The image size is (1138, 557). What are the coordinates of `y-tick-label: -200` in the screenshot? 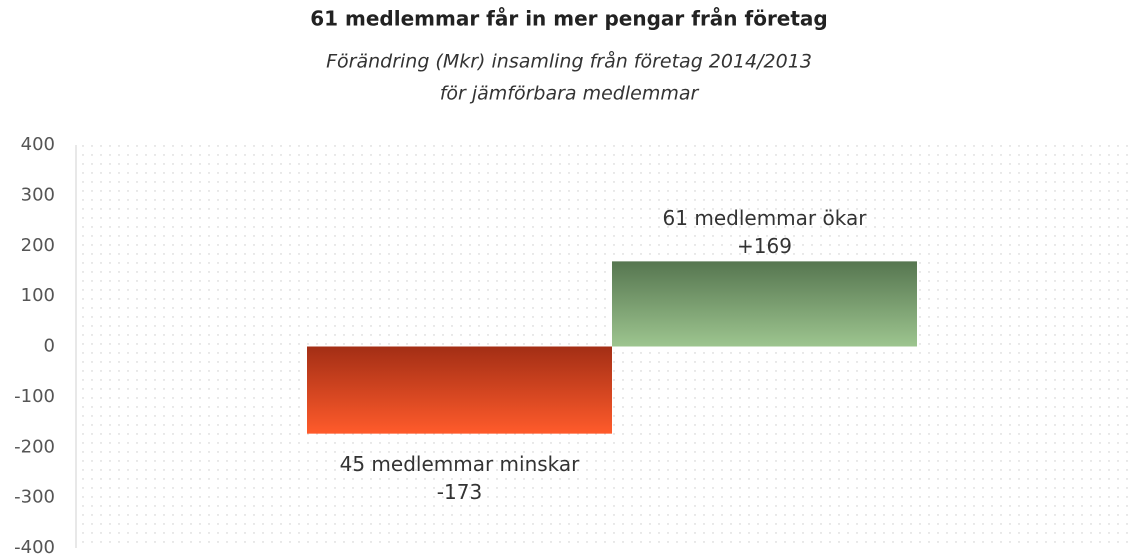 It's located at (34, 446).